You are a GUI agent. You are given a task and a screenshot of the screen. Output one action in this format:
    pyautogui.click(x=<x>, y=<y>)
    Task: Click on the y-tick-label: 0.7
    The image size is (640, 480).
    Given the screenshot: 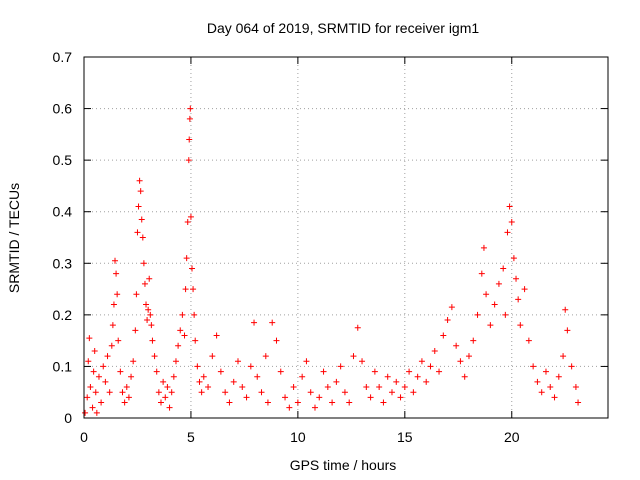 What is the action you would take?
    pyautogui.click(x=63, y=57)
    